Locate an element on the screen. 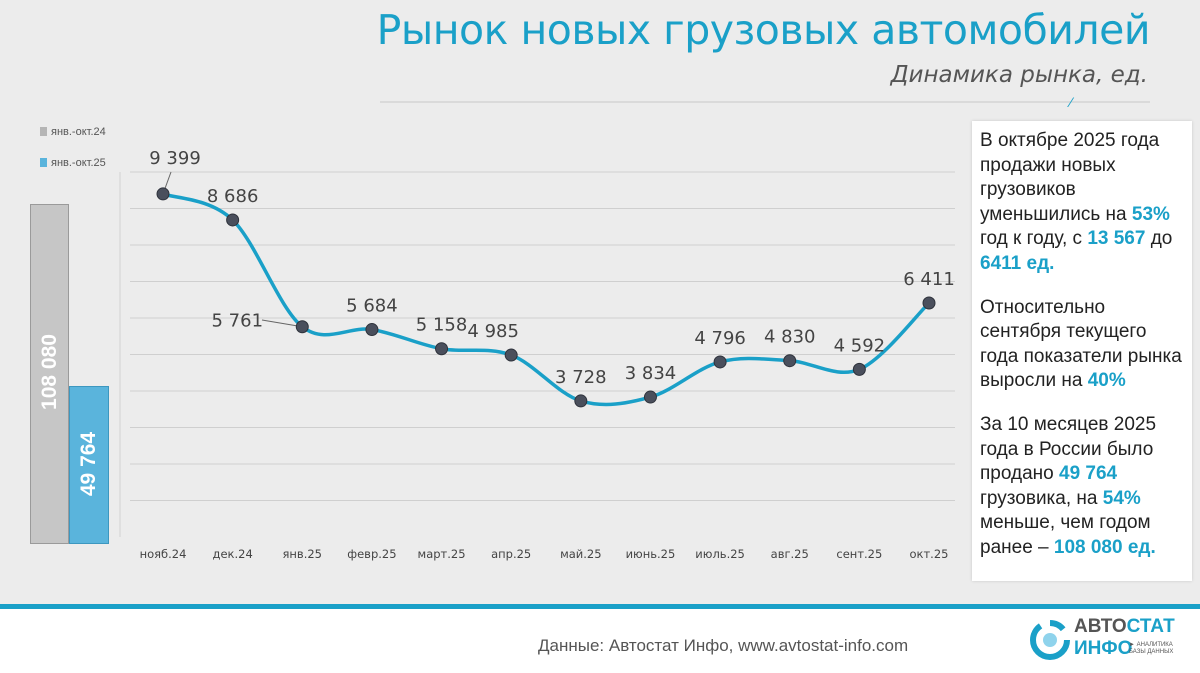  x-tick-label: май.25 is located at coordinates (581, 554).